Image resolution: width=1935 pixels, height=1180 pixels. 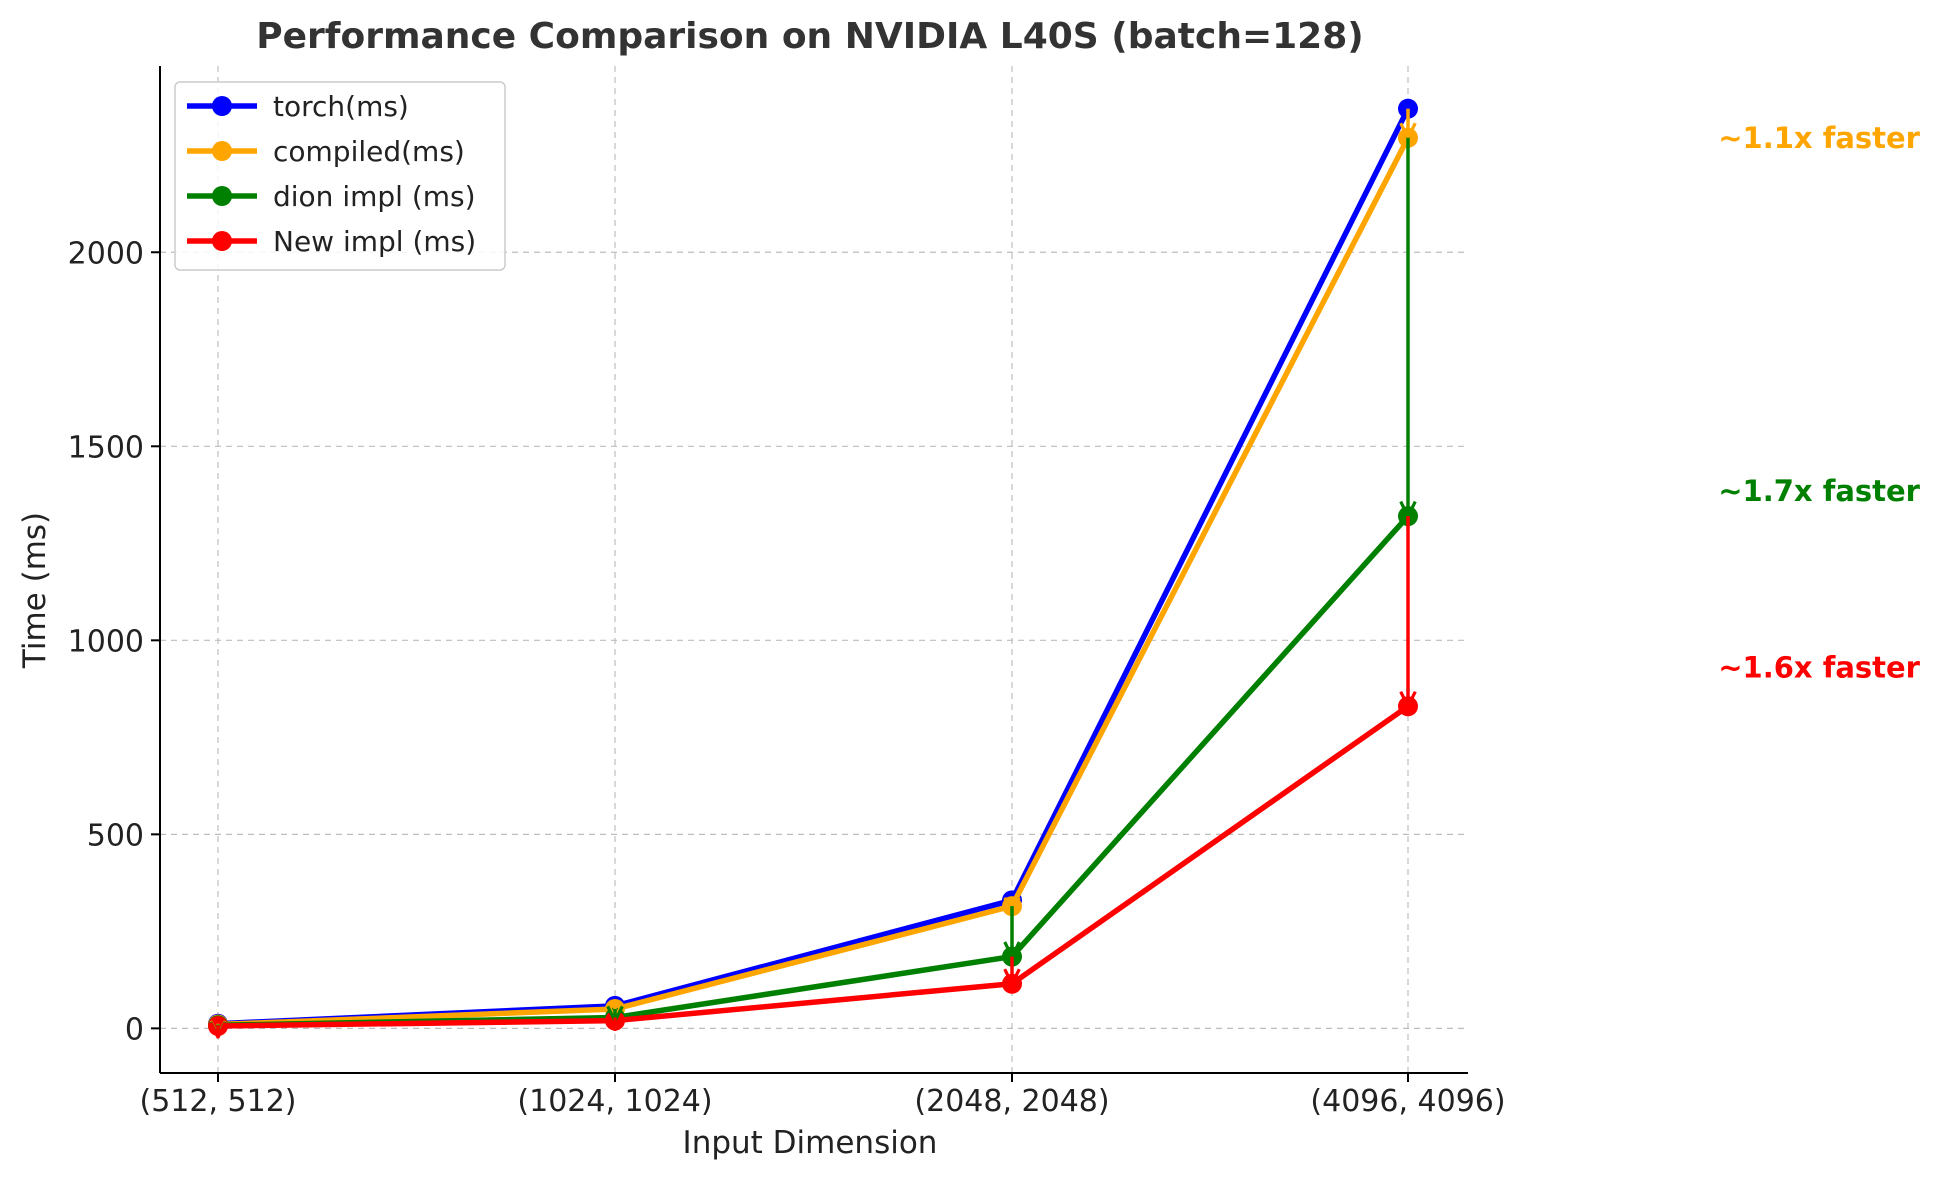 I want to click on y-tick-label: 500, so click(x=115, y=835).